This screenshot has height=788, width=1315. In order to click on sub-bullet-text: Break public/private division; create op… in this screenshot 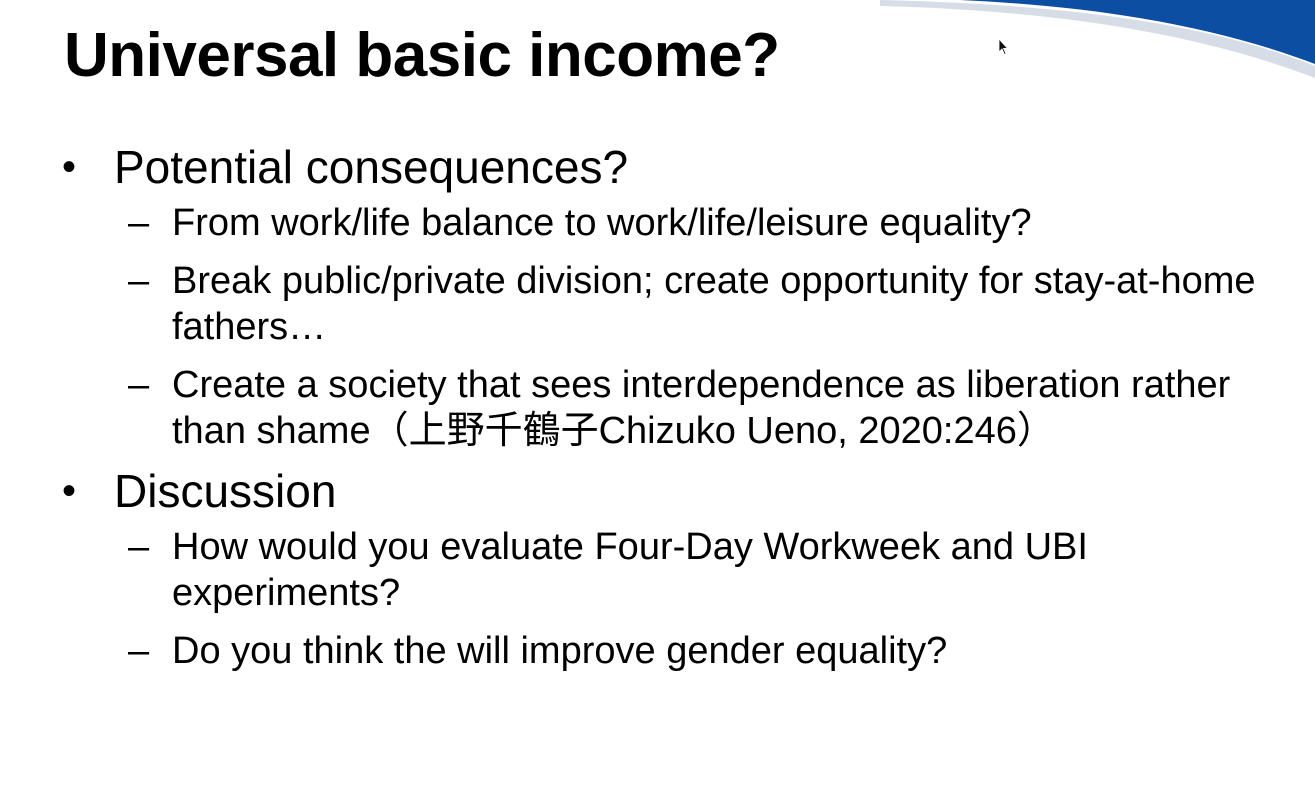, I will do `click(714, 304)`.